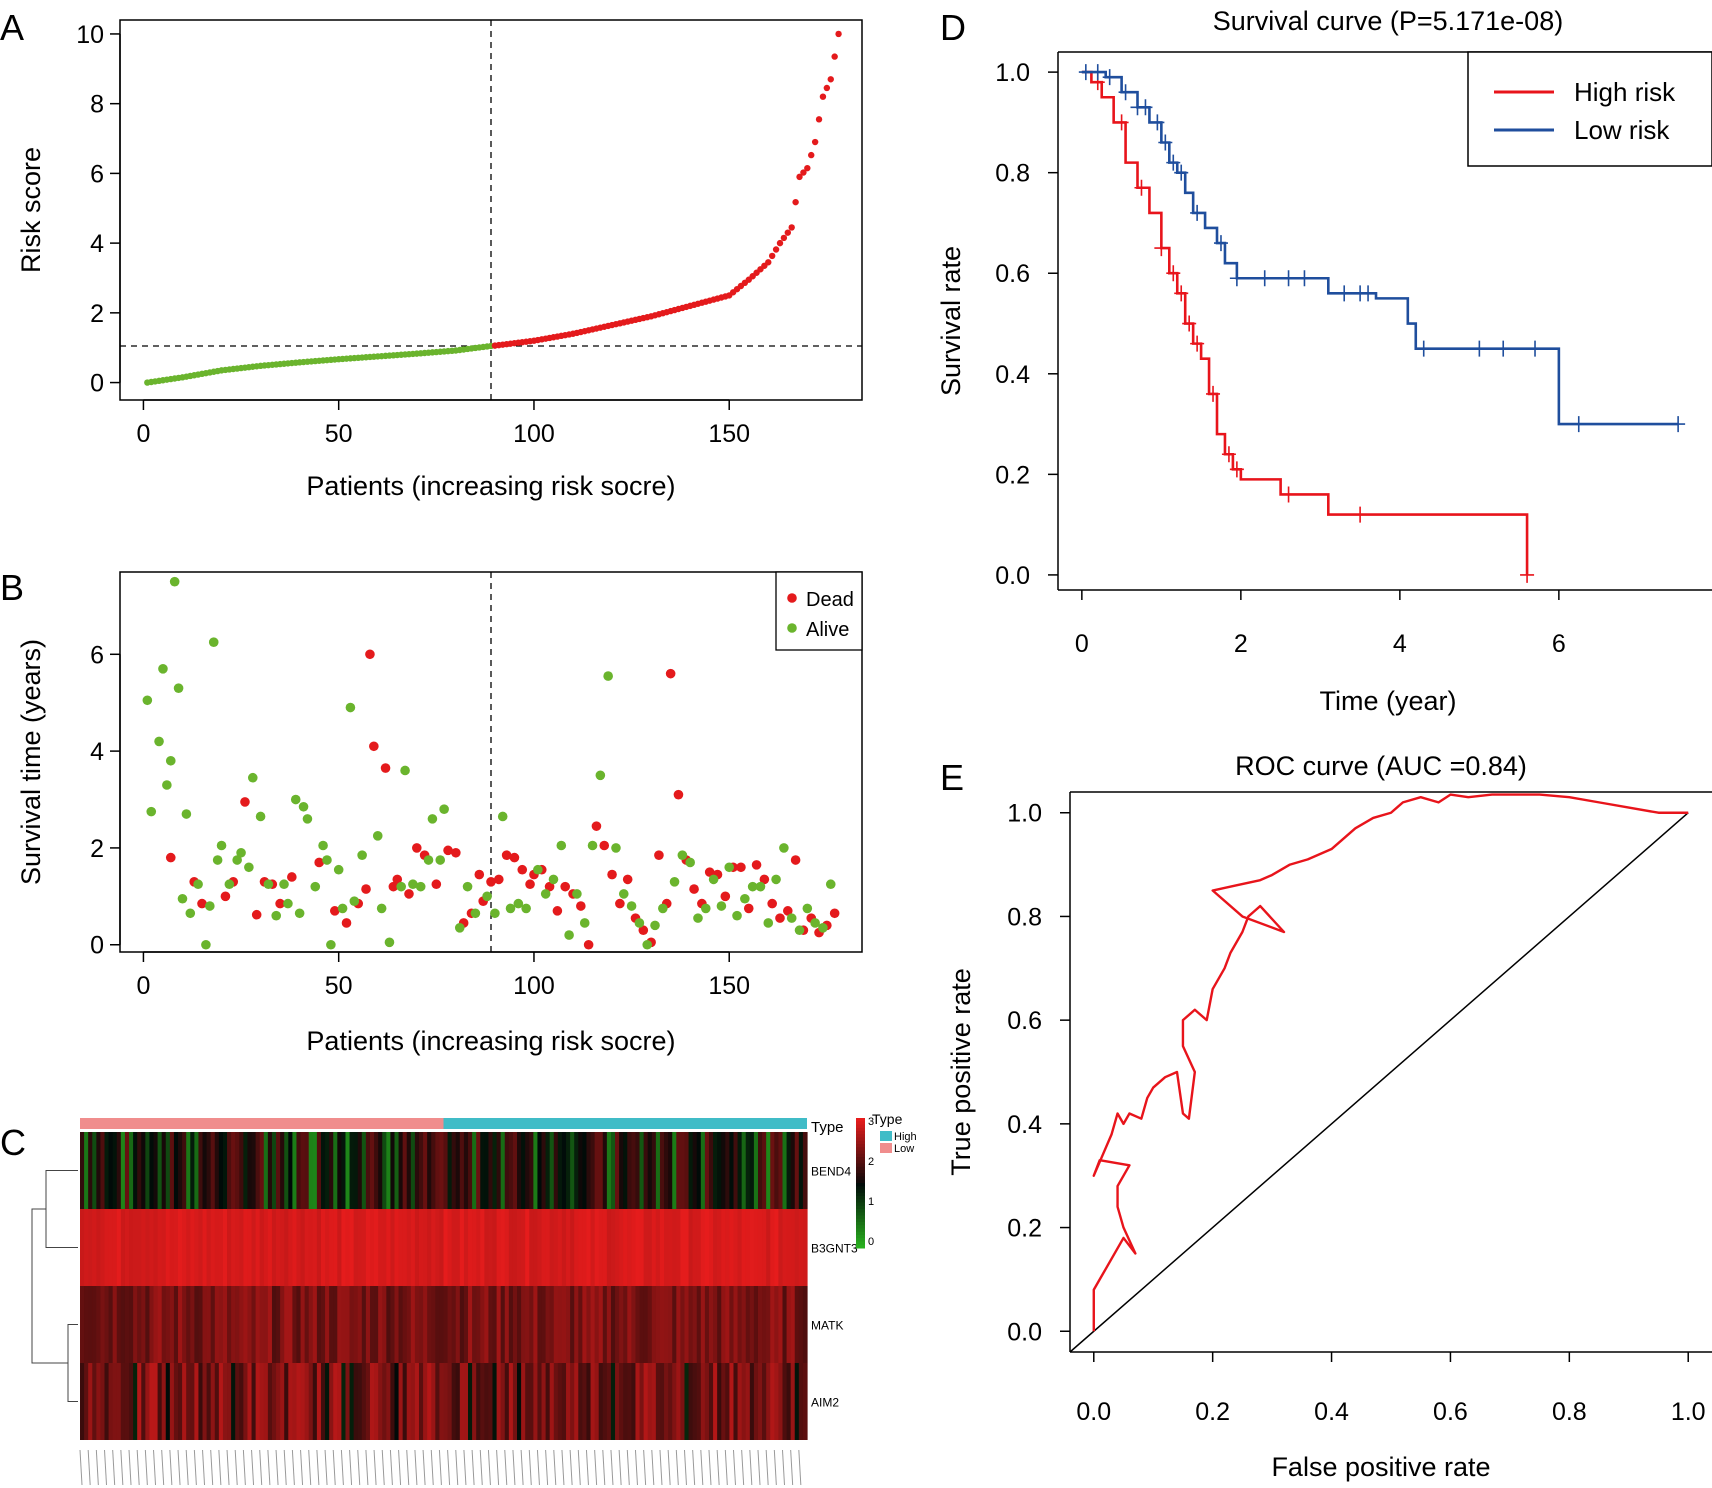 This screenshot has width=1712, height=1488. What do you see at coordinates (830, 600) in the screenshot?
I see `legend-label-dead: Dead` at bounding box center [830, 600].